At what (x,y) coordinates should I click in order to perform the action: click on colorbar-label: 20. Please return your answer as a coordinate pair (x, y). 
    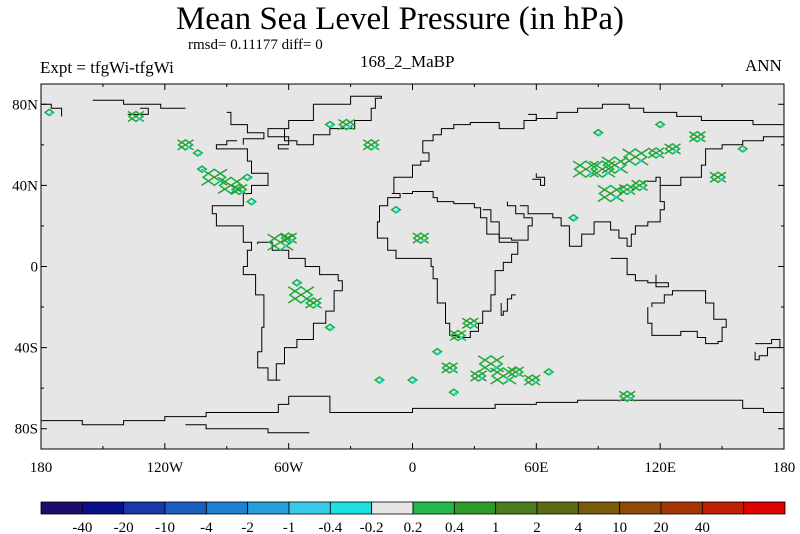
    Looking at the image, I should click on (661, 527).